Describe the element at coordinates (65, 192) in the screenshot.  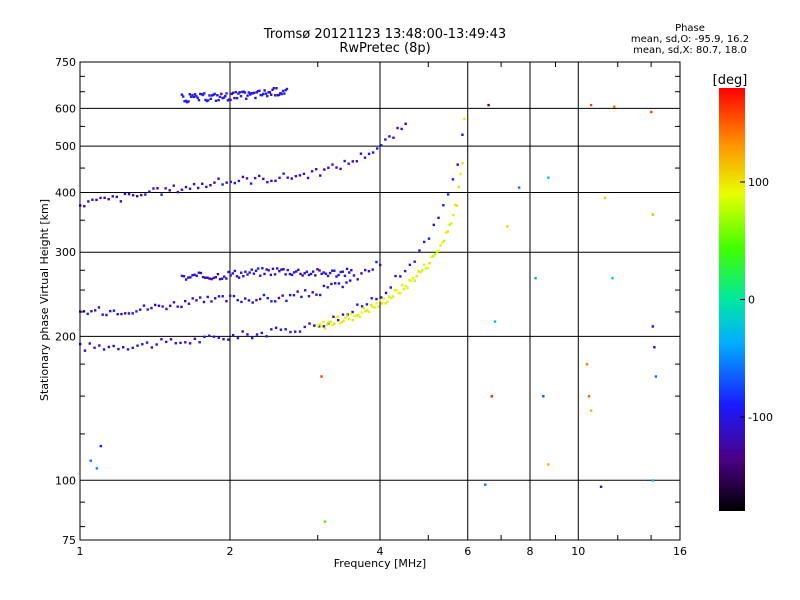
I see `y-tick-label: 400` at that location.